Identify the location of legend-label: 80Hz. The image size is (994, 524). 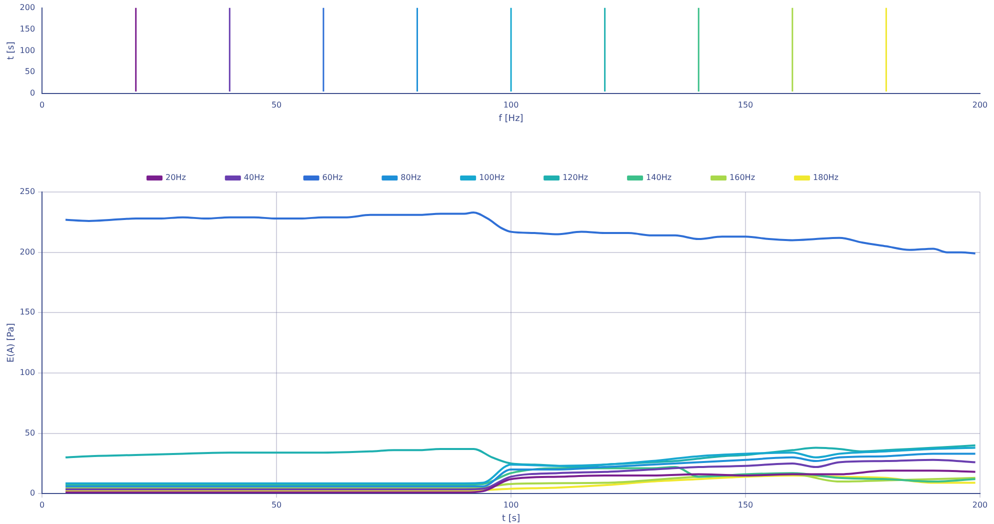
(411, 177).